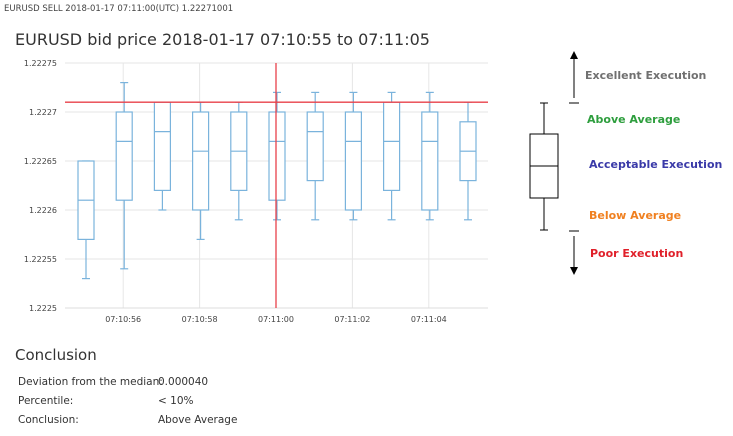 The image size is (733, 436). I want to click on deviation-label: Deviation from the median:, so click(90, 382).